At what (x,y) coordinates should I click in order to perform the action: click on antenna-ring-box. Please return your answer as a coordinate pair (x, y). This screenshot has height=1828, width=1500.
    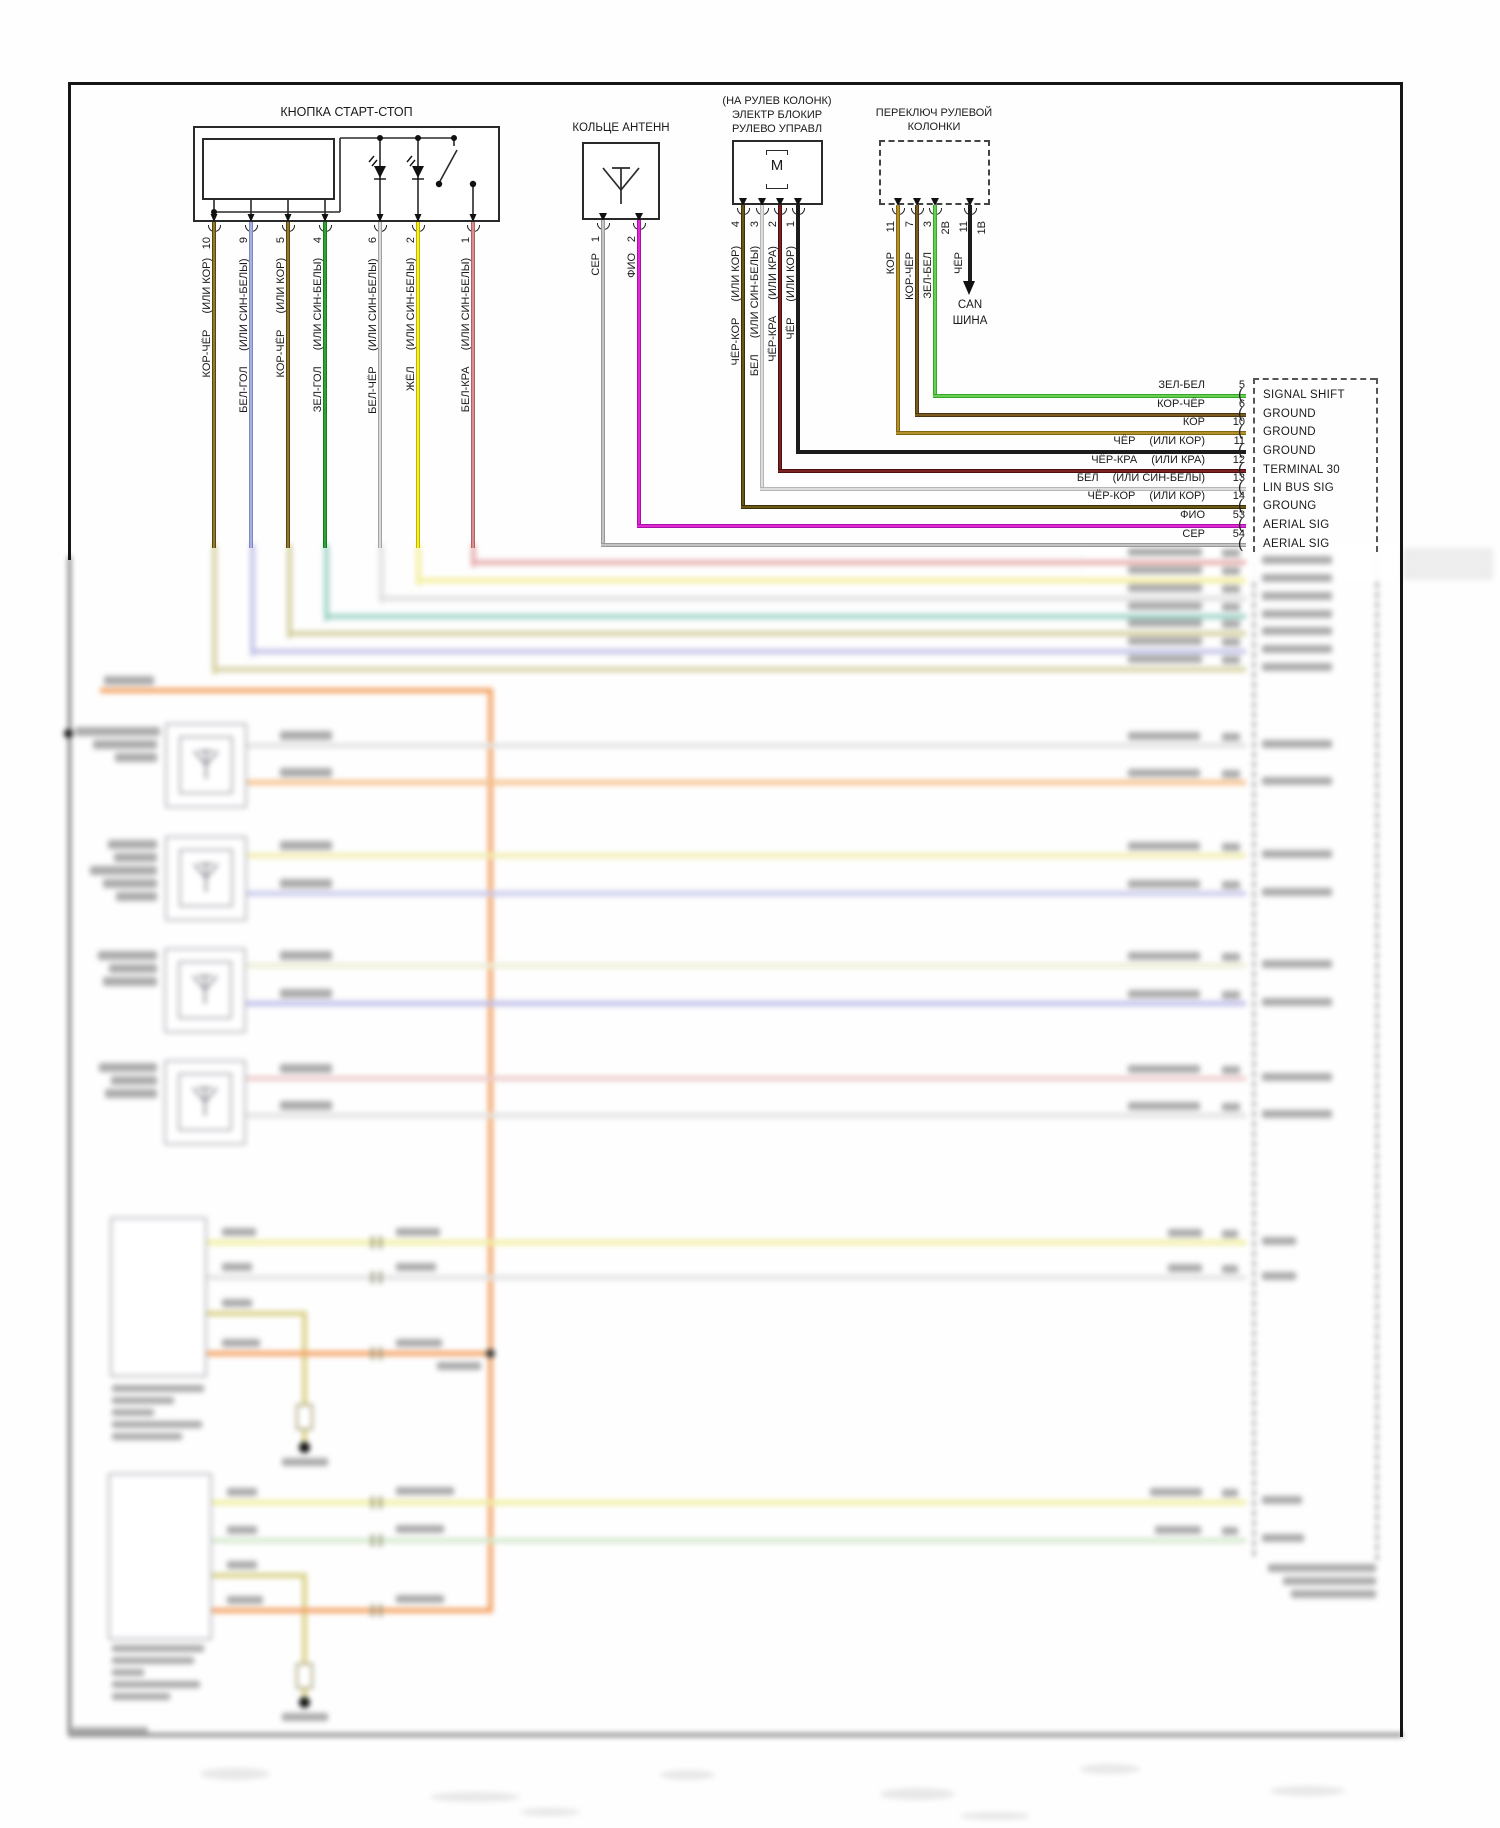
    Looking at the image, I should click on (621, 181).